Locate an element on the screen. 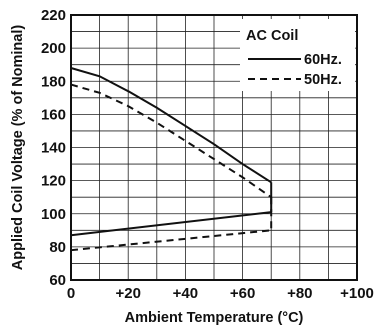  y-tick-labels: 60 80 100 120 140 160 180 200 220 is located at coordinates (53, 148).